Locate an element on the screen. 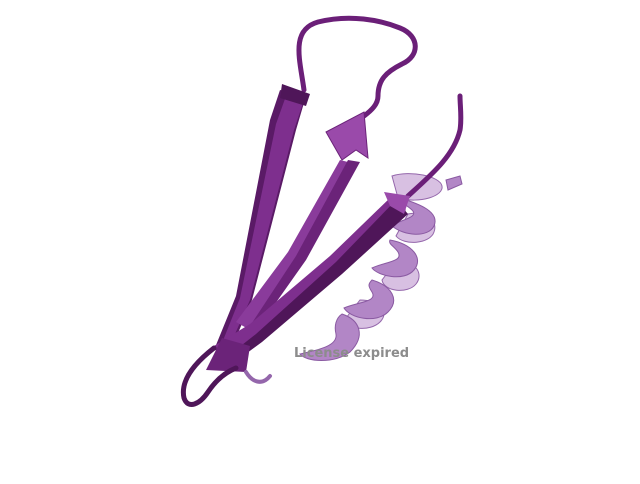 This screenshot has width=640, height=484. c-terminal-tail is located at coordinates (434, 146).